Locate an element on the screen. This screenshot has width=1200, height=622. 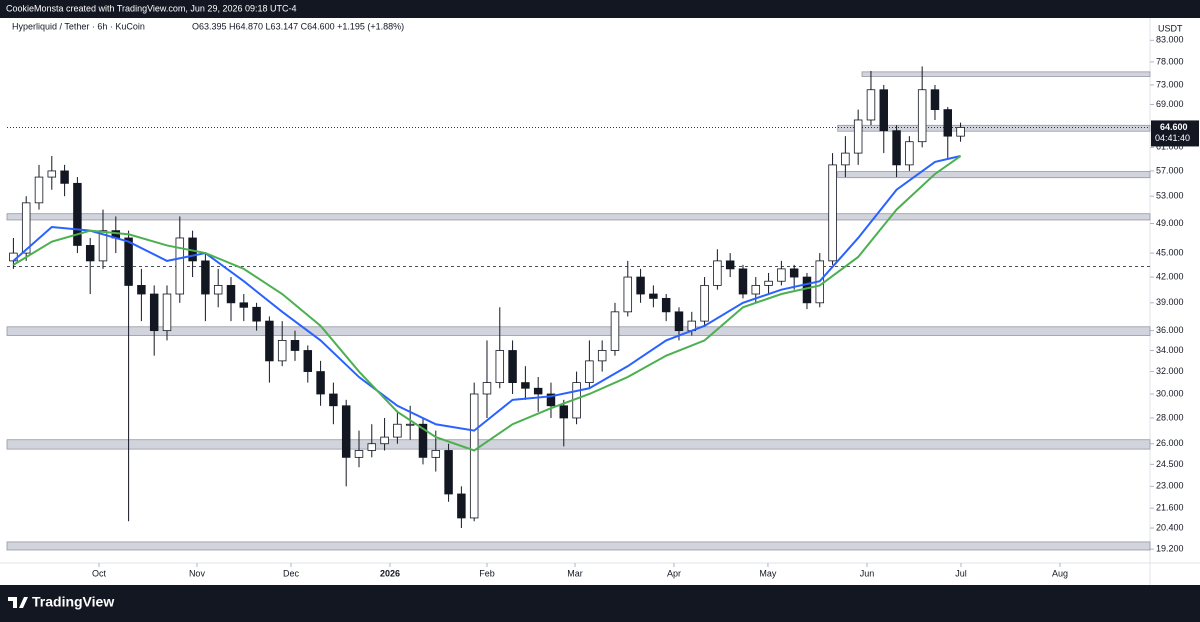
x-tick-label: 2026 is located at coordinates (390, 573).